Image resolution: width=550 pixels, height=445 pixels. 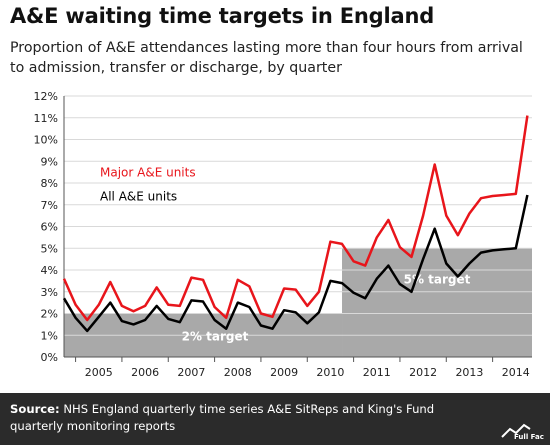 What do you see at coordinates (330, 372) in the screenshot?
I see `x-tick-label: 2010` at bounding box center [330, 372].